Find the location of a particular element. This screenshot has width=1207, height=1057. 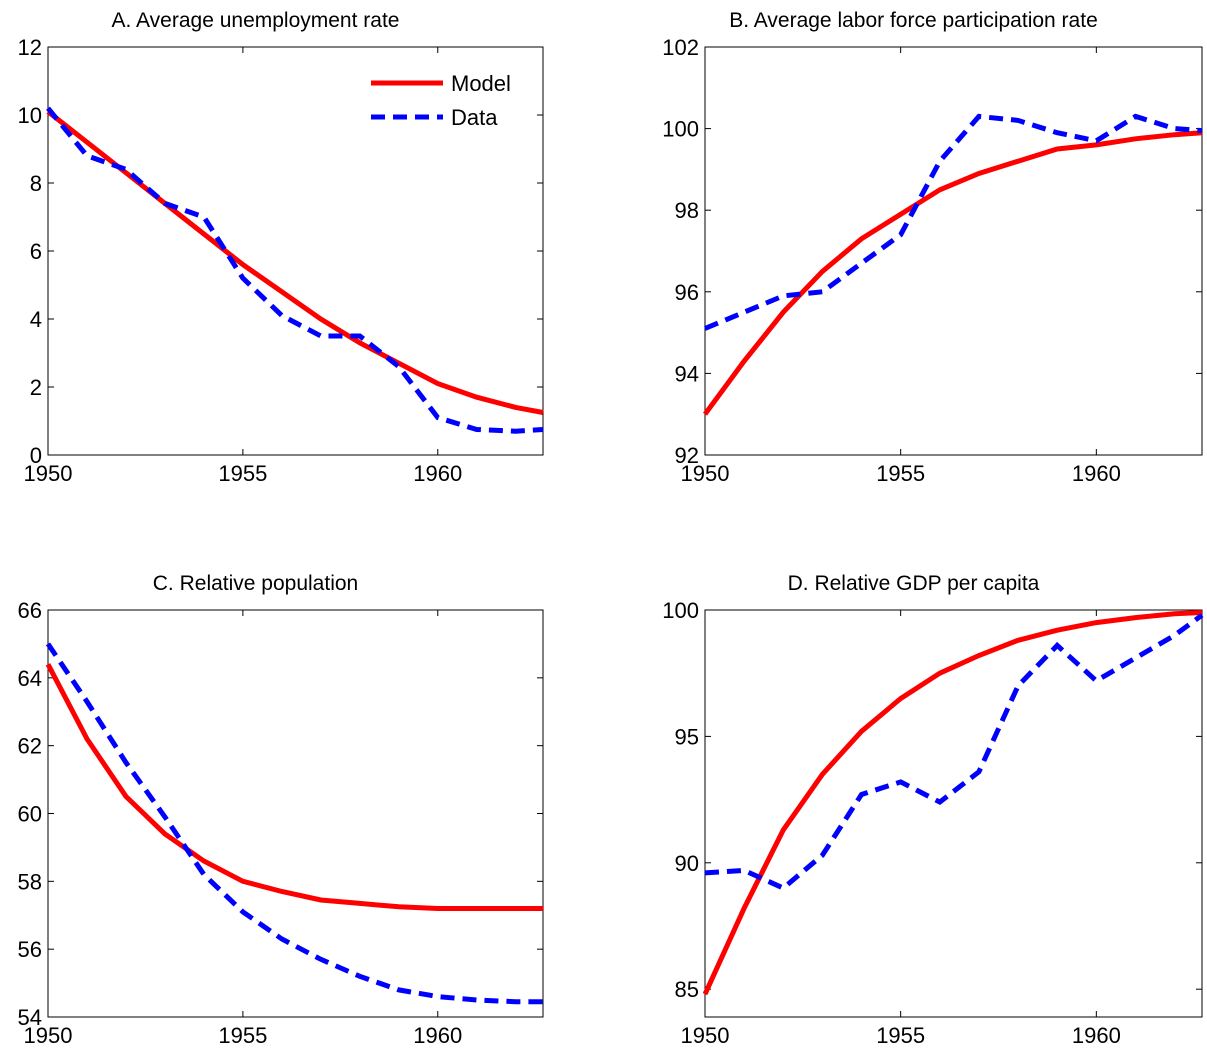

y-tick-label: 60 is located at coordinates (30, 814).